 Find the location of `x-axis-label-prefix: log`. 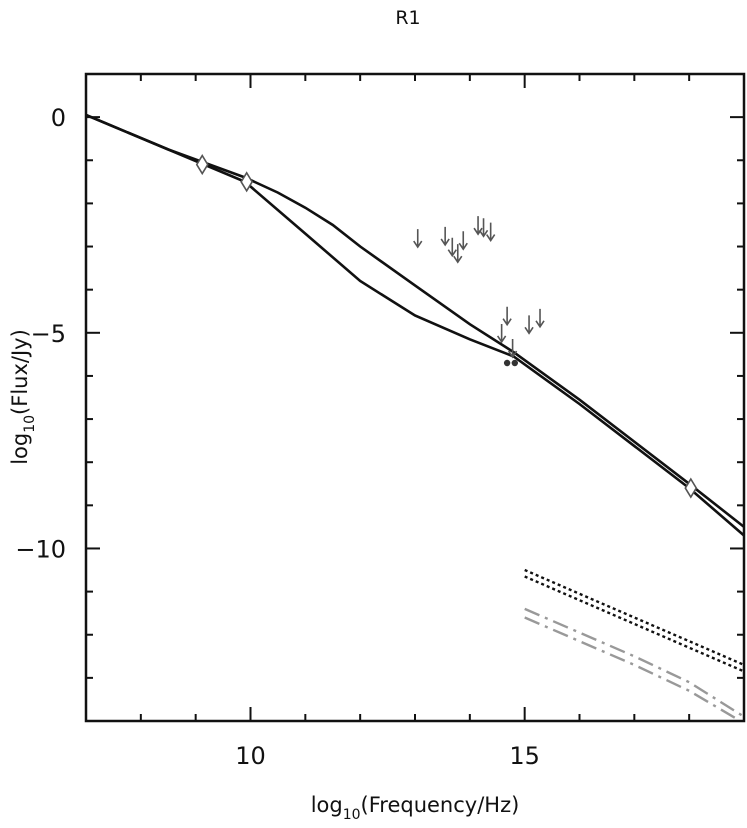

x-axis-label-prefix: log is located at coordinates (327, 805).